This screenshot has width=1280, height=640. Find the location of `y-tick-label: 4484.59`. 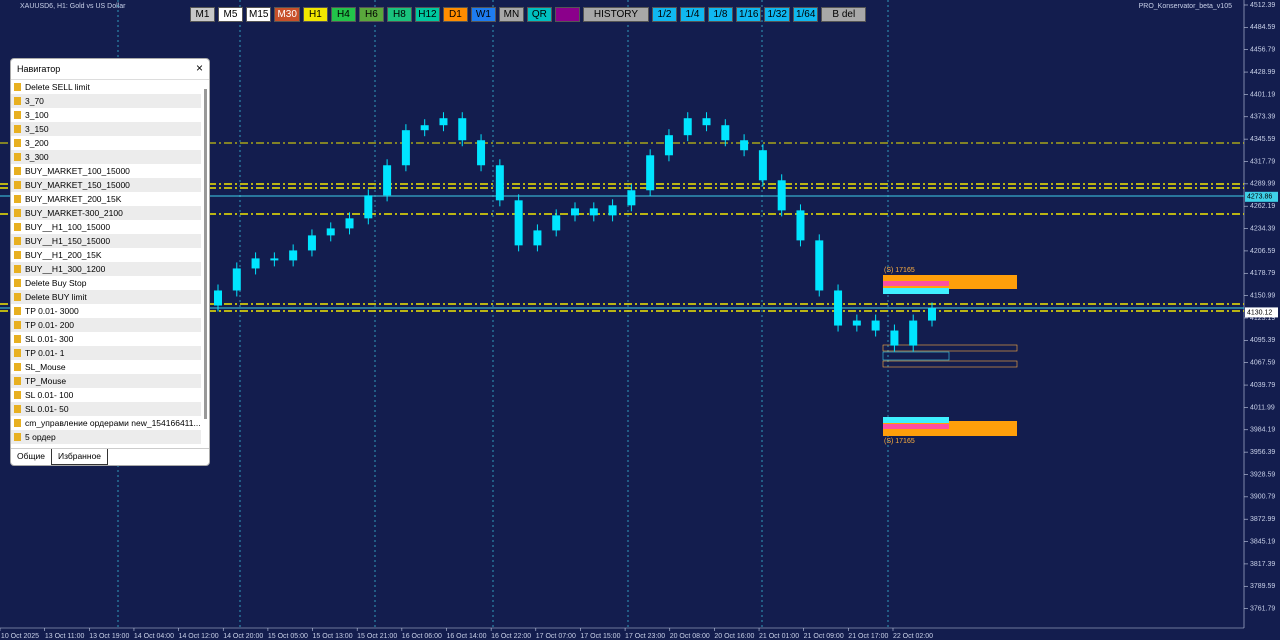

y-tick-label: 4484.59 is located at coordinates (1262, 27).